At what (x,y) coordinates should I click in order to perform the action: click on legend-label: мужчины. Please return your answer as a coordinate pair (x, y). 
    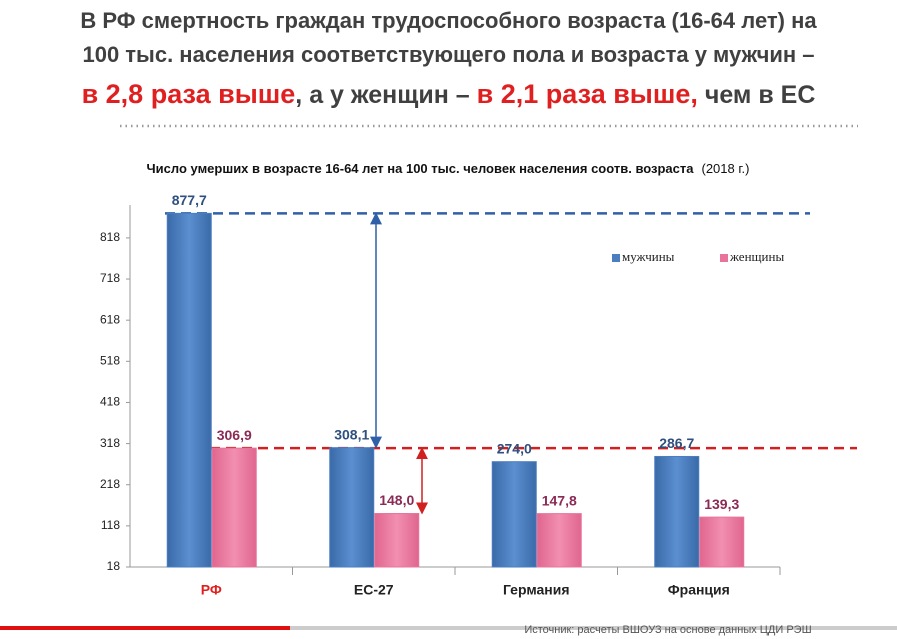
    Looking at the image, I should click on (648, 256).